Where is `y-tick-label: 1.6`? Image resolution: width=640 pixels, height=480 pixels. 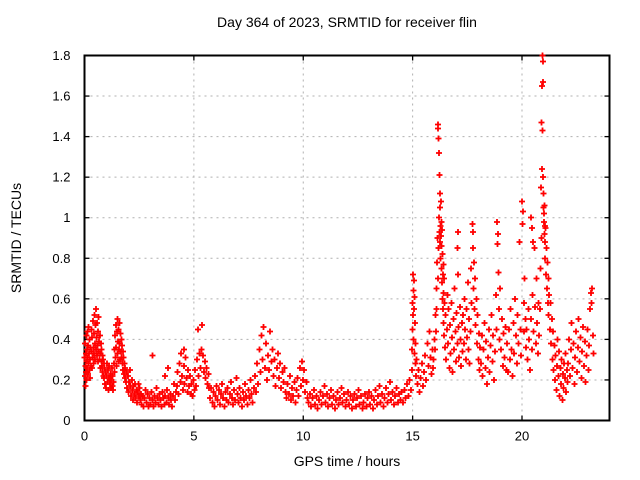 y-tick-label: 1.6 is located at coordinates (61, 96).